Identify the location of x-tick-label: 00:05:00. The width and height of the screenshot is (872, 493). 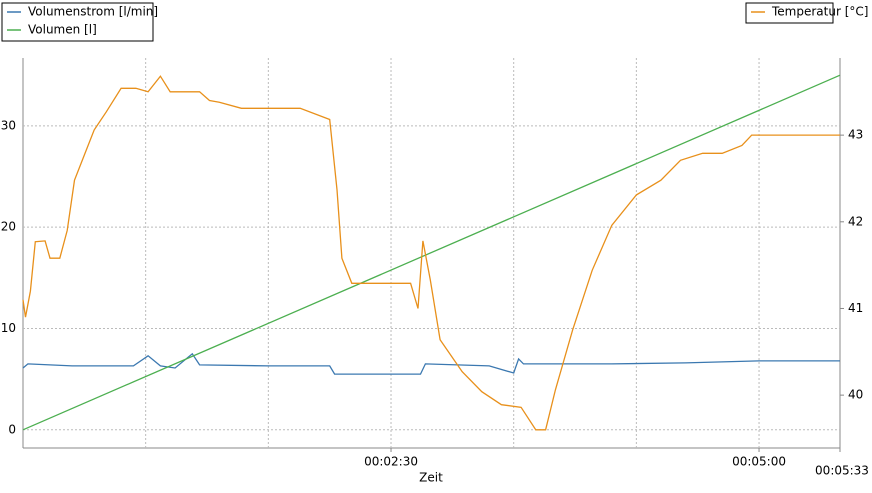
(759, 462).